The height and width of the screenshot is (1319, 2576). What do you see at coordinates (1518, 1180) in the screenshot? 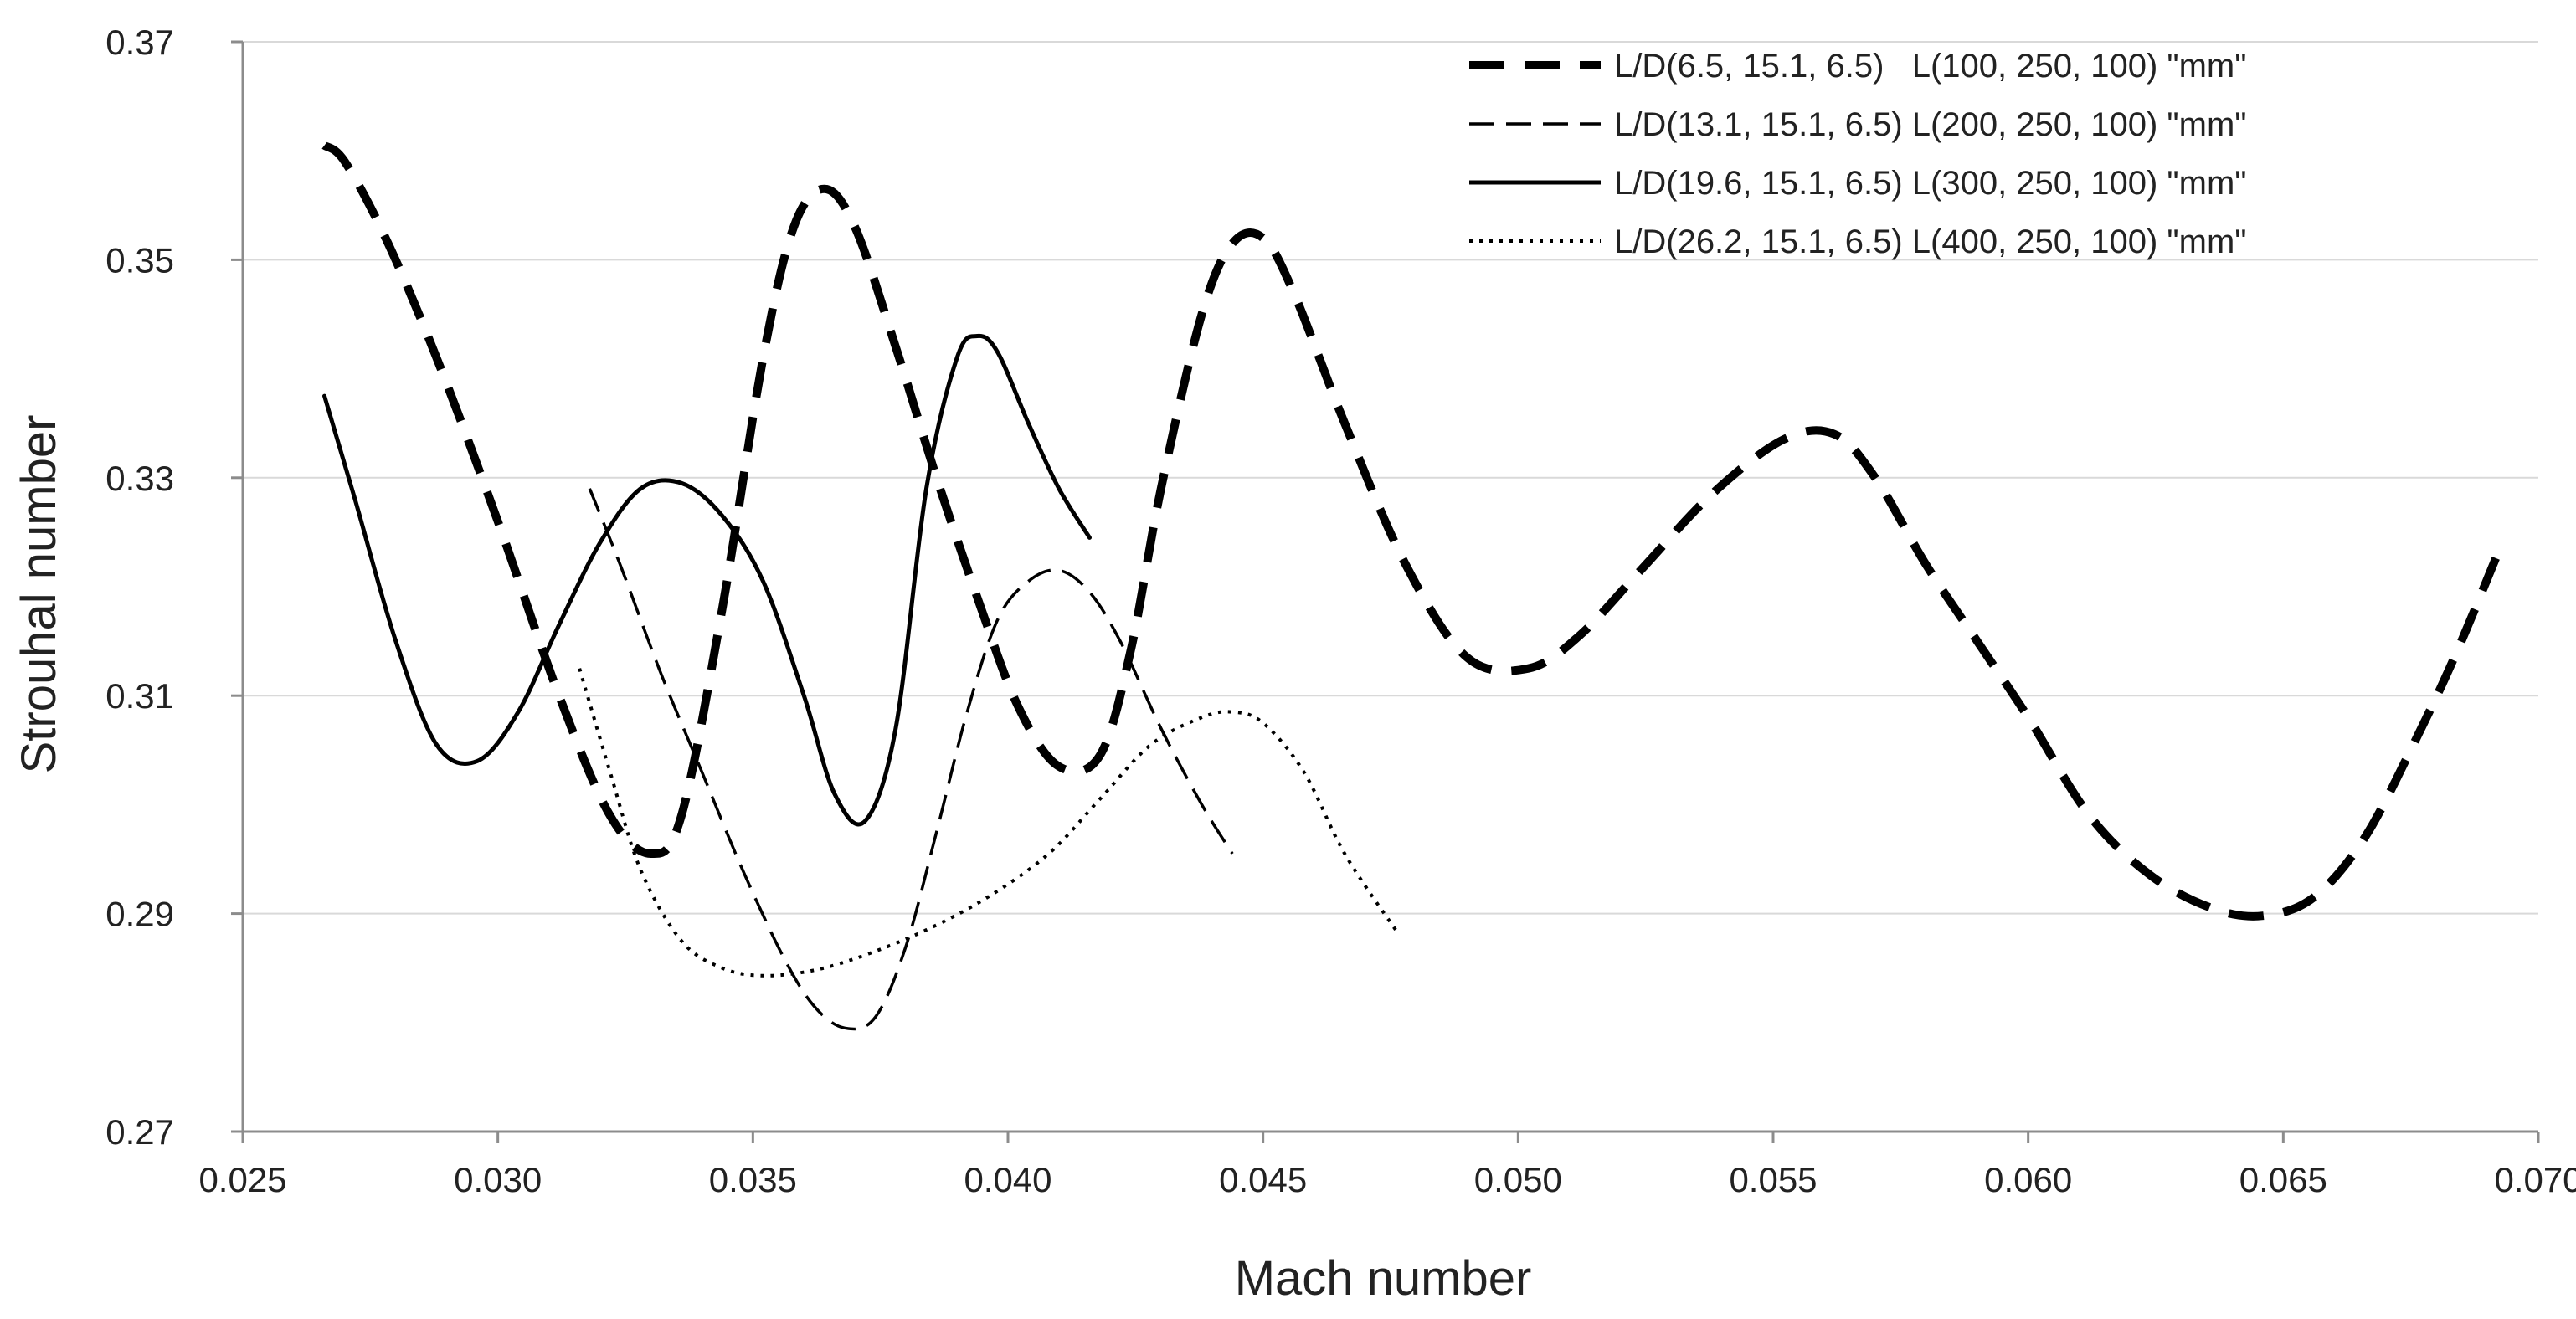
I see `x-tick-label: 0.050` at bounding box center [1518, 1180].